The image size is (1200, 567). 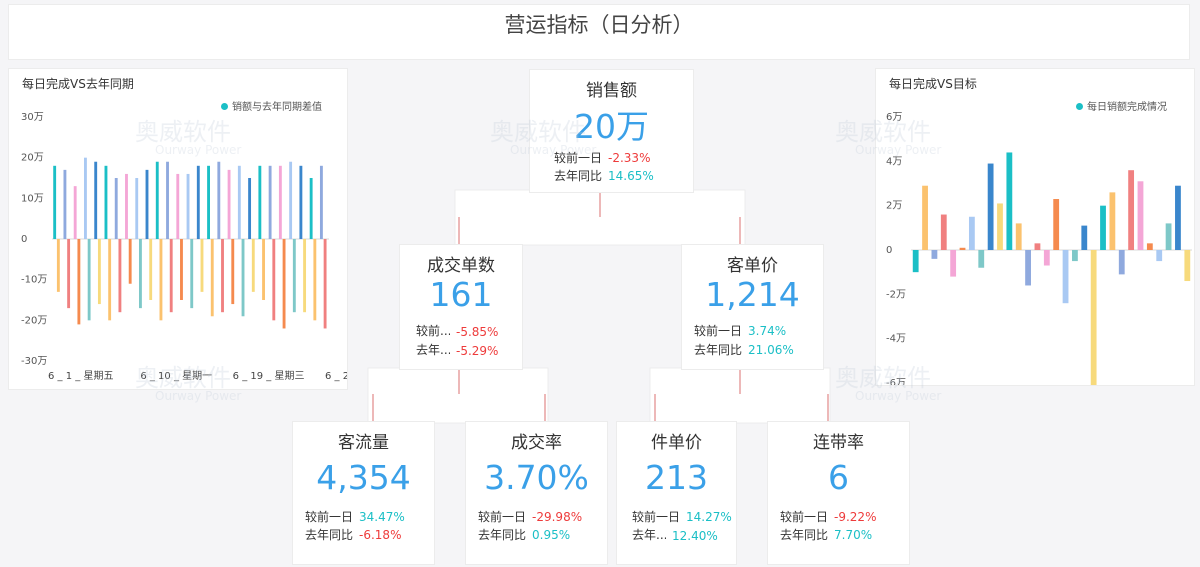 What do you see at coordinates (676, 493) in the screenshot?
I see `kpi-item-price: 件单价 213 较前一日 14.27% 去年... 12.40%` at bounding box center [676, 493].